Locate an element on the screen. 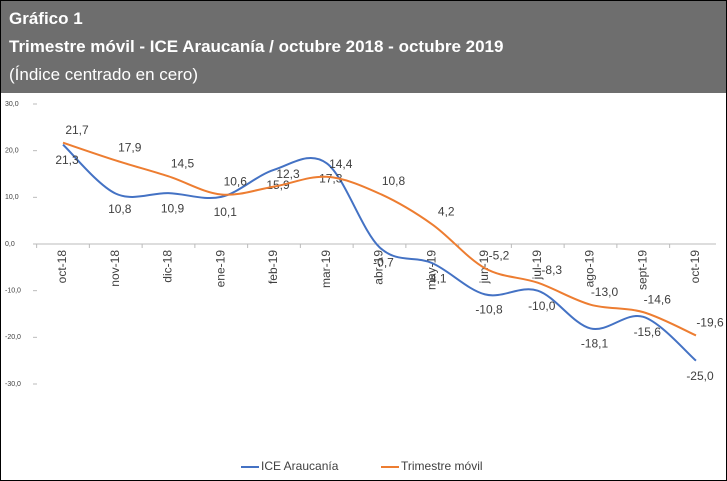 This screenshot has width=727, height=481. data-label: -10,8 is located at coordinates (489, 310).